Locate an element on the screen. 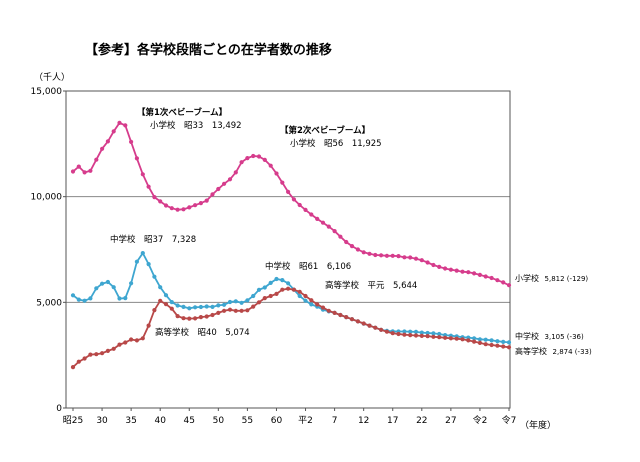 This screenshot has height=462, width=640. annotation-boom2-value: 小学校 昭56 11,925 is located at coordinates (336, 143).